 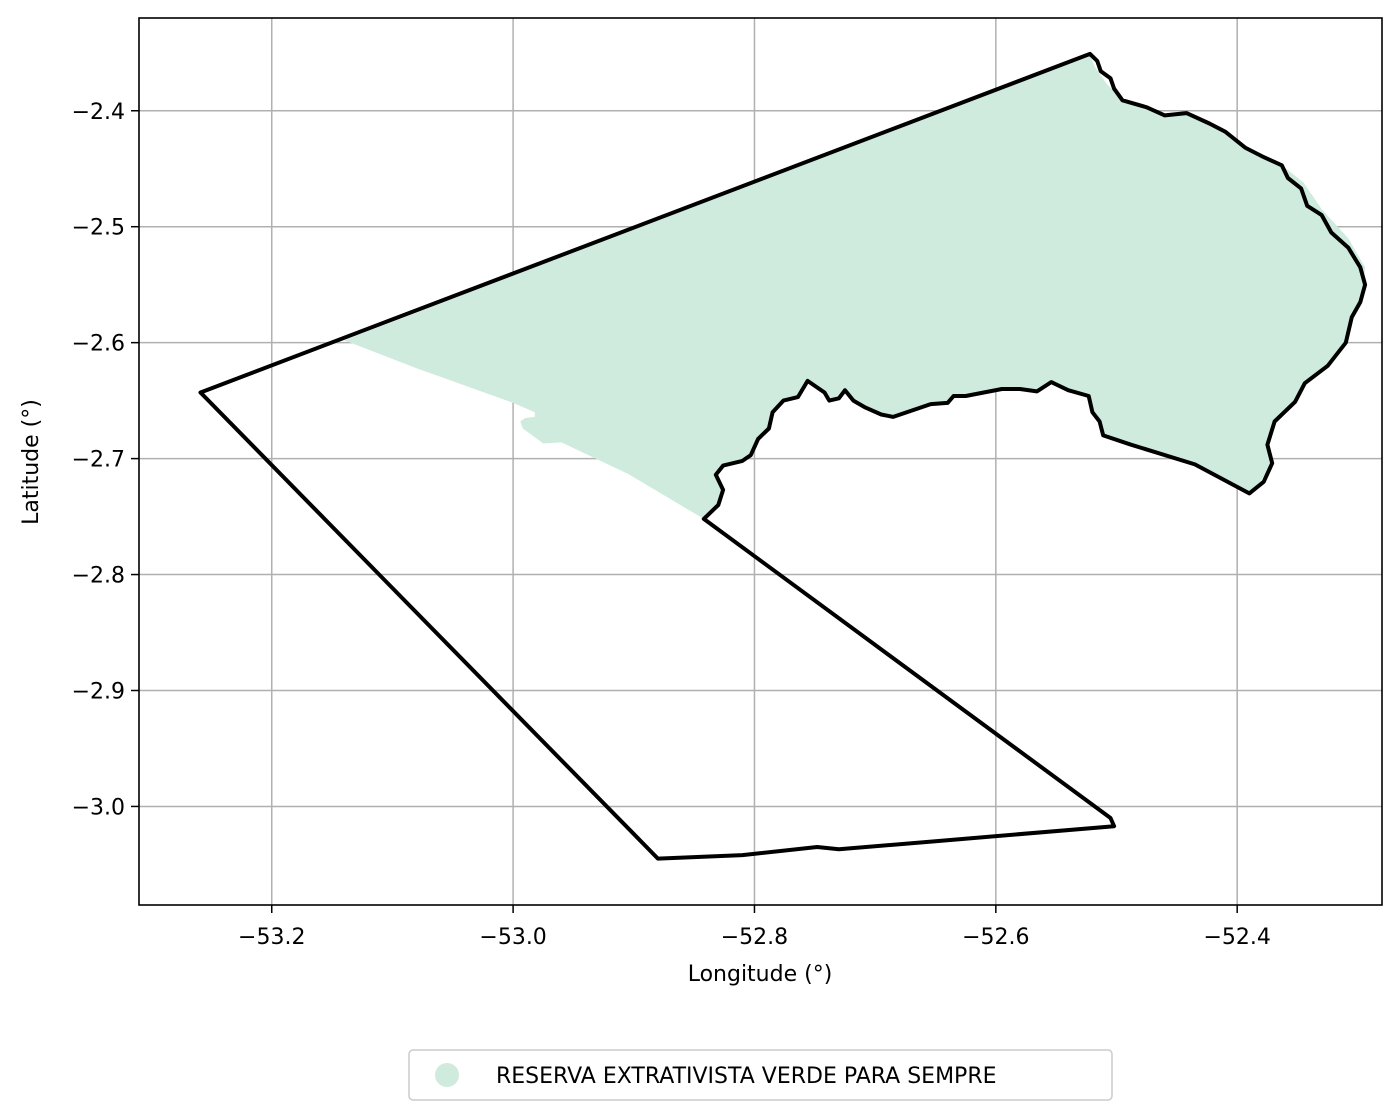 What do you see at coordinates (447, 1075) in the screenshot?
I see `legend-marker-reserve` at bounding box center [447, 1075].